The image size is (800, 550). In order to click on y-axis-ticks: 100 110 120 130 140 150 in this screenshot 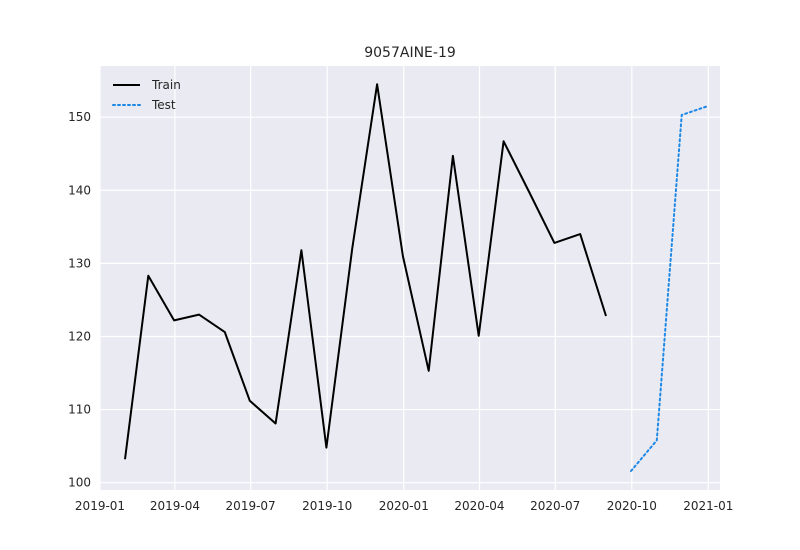, I will do `click(79, 300)`.